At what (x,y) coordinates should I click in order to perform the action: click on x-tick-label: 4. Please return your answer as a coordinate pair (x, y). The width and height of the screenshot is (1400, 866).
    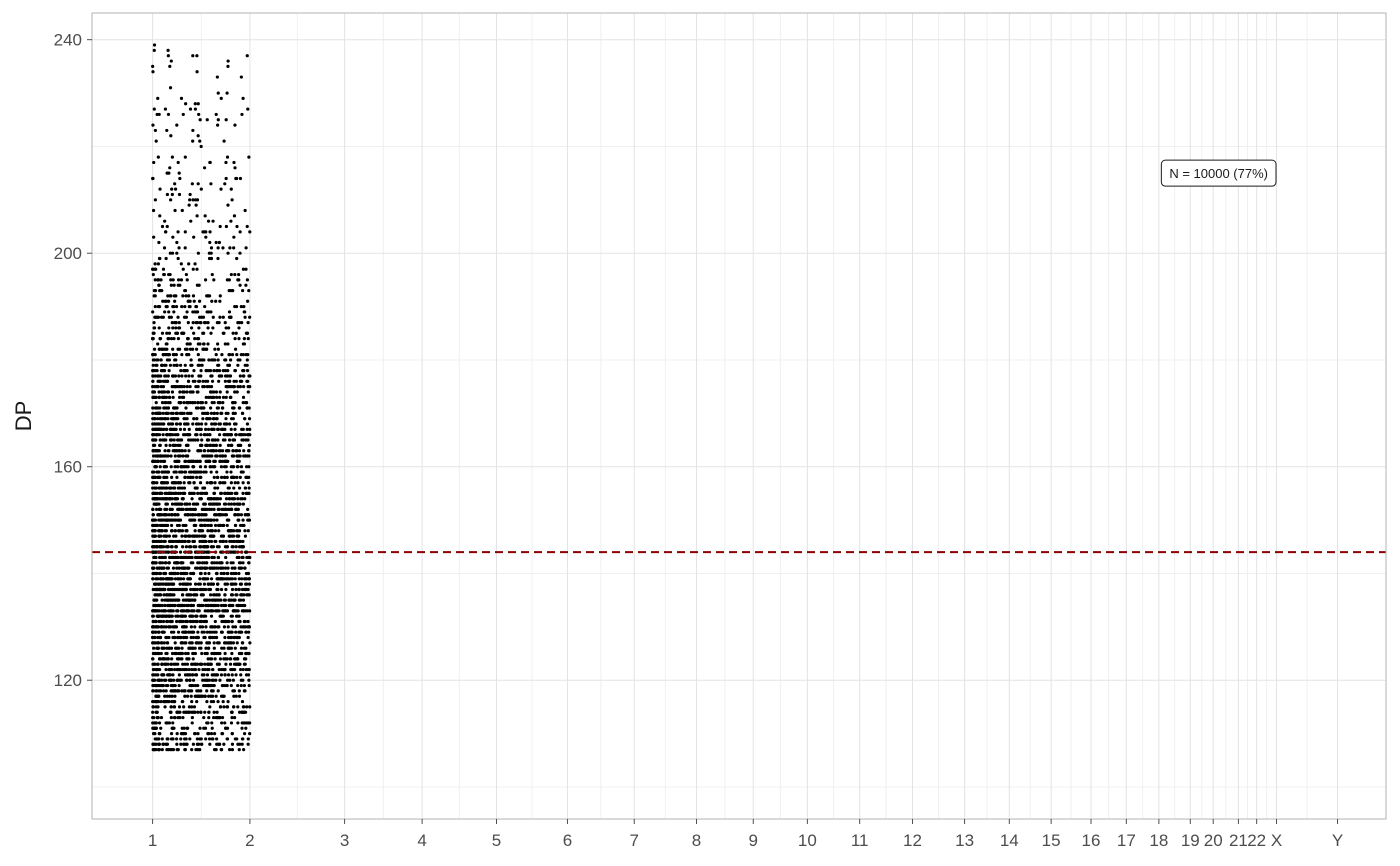
    Looking at the image, I should click on (421, 840).